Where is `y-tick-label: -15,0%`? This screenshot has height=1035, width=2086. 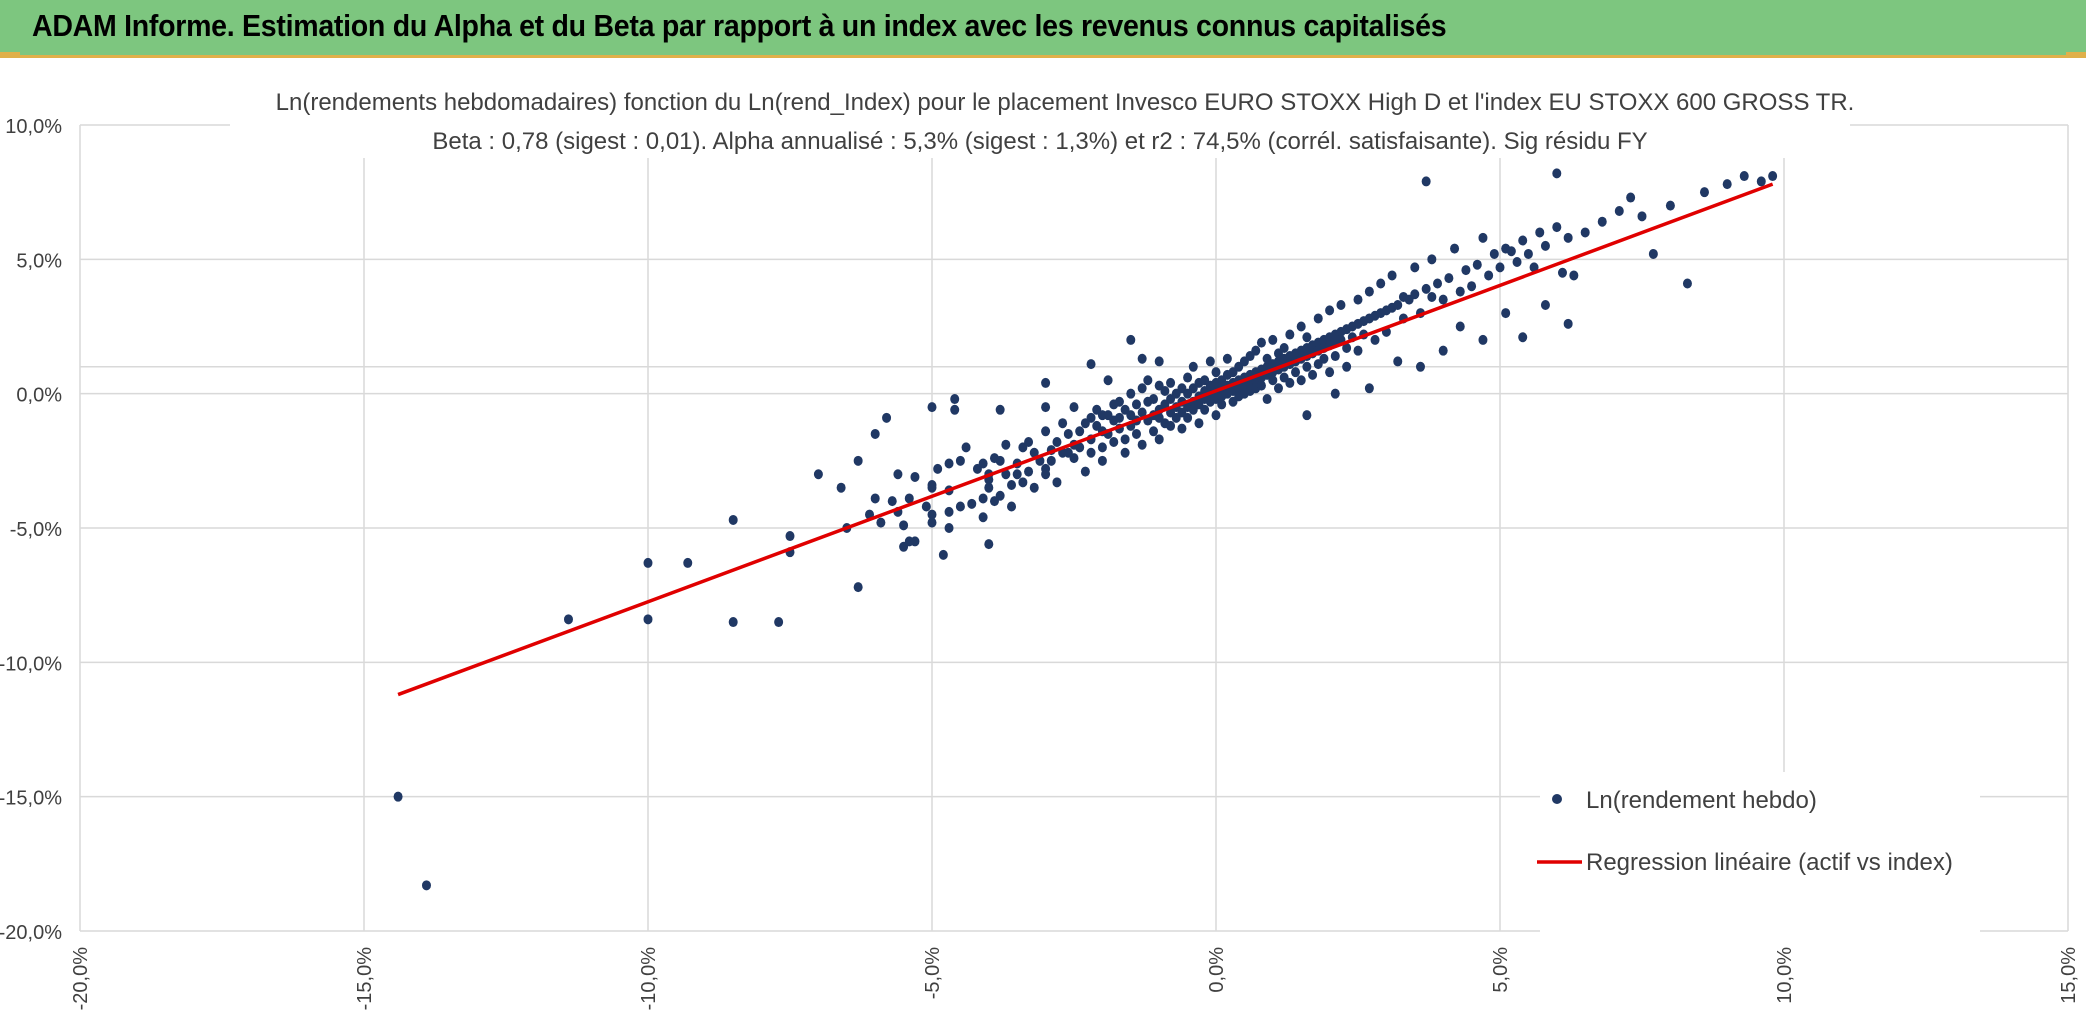
y-tick-label: -15,0% is located at coordinates (31, 799).